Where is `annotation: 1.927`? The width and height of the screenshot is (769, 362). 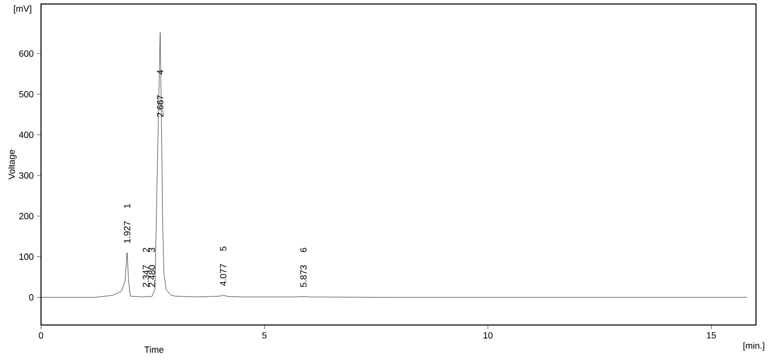
annotation: 1.927 is located at coordinates (127, 232).